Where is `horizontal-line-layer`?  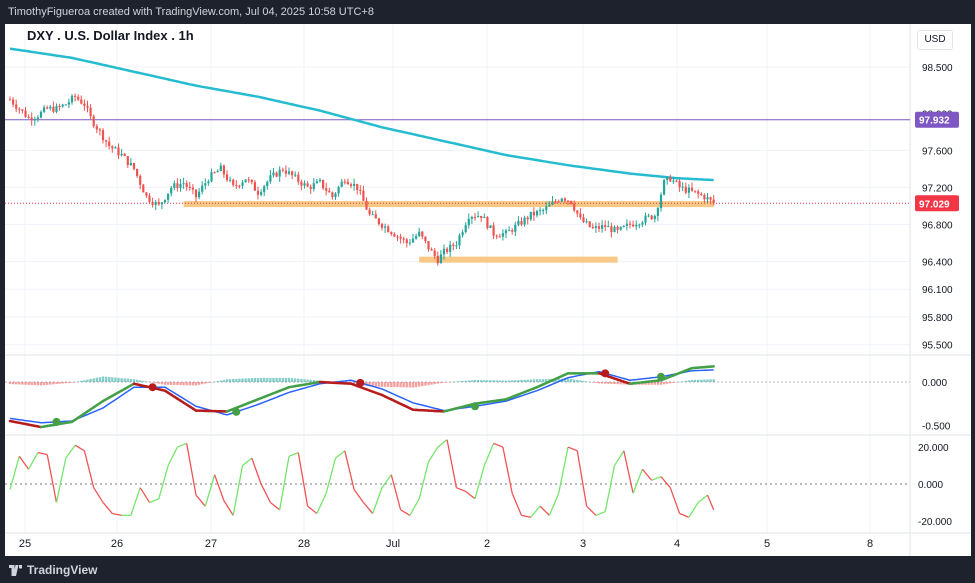 horizontal-line-layer is located at coordinates (457, 161).